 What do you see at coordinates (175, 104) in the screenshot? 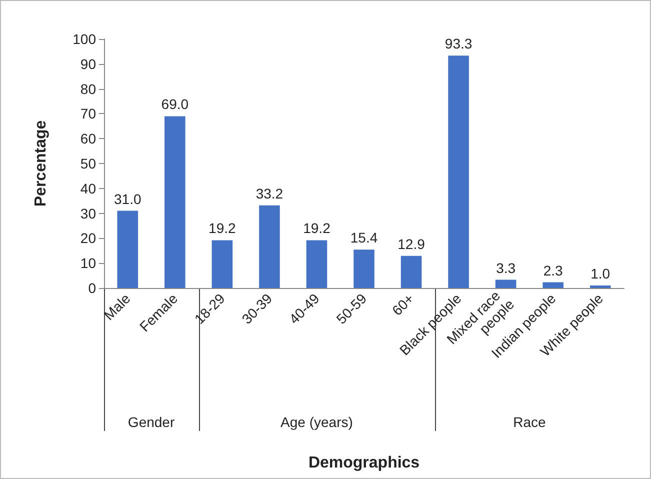
I see `data-label: 69.0` at bounding box center [175, 104].